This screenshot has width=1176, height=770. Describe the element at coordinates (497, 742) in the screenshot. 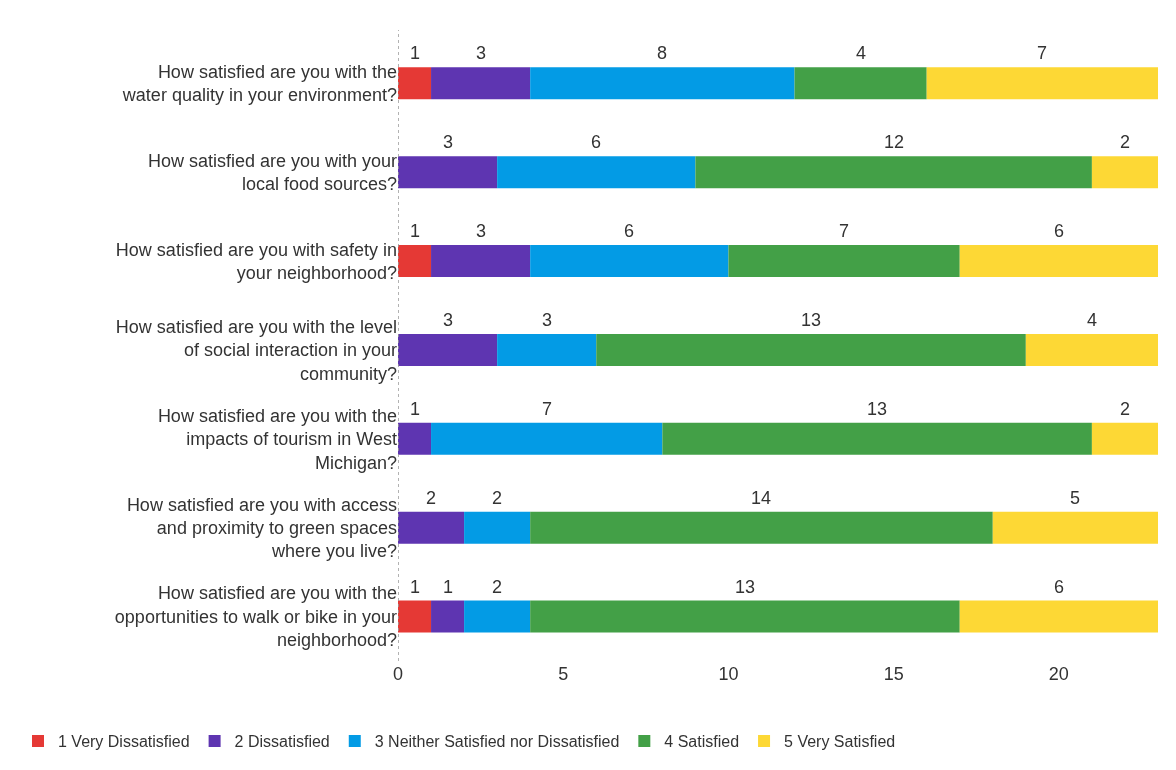

I see `legend-label: 3 Neither Satisfied nor Dissatisfied` at that location.